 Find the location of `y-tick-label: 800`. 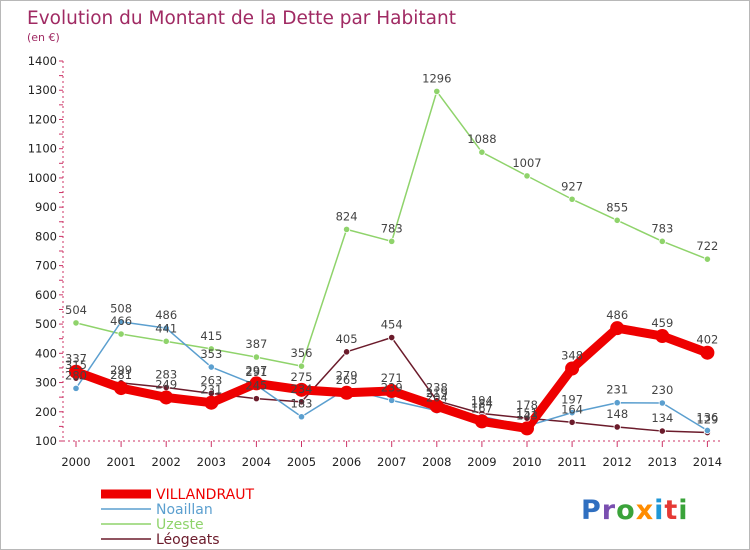

y-tick-label: 800 is located at coordinates (46, 236).